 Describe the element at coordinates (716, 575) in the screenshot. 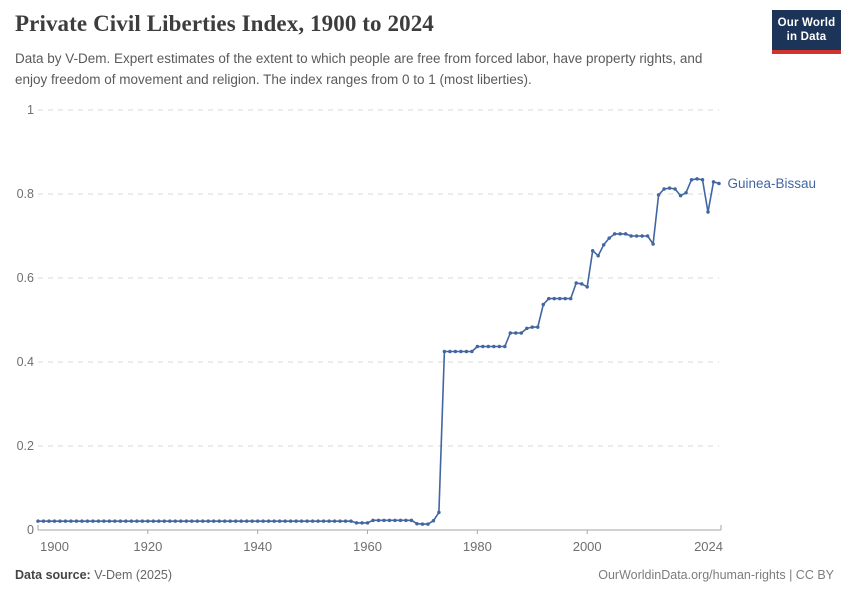

I see `license-link: OurWorldinData.org/human-rights | CC BY` at that location.